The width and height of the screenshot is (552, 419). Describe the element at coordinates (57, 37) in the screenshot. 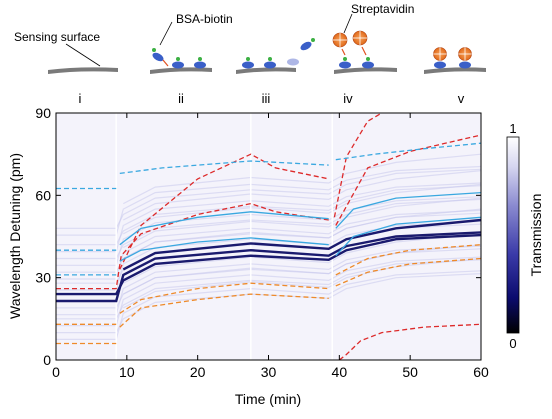

I see `sensing-surface-label: Sensing surface` at that location.